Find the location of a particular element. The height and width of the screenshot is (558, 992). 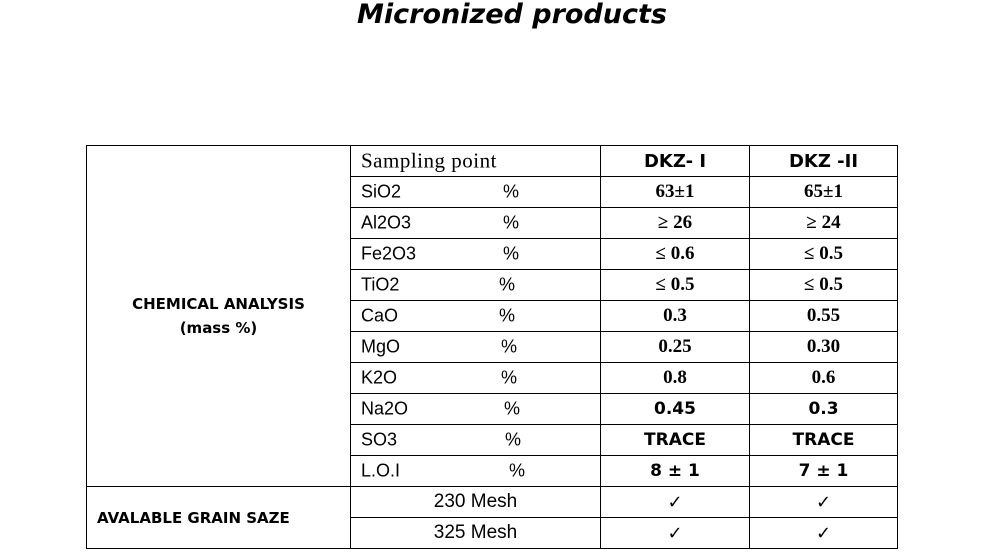

table-row: L.O.I% 8 ± 1 7 ± 1 is located at coordinates (492, 471).